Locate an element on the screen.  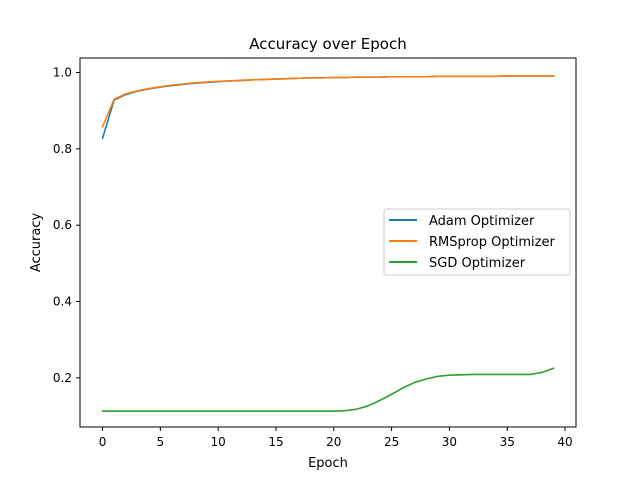
y-tick-label: 0.8 is located at coordinates (62, 149).